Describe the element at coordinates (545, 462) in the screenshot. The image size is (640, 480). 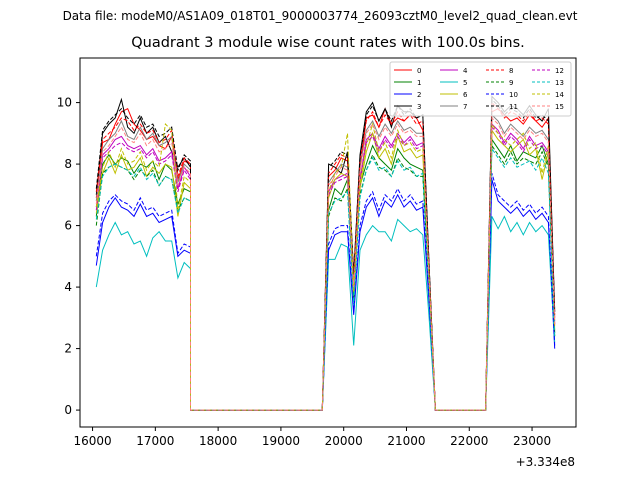
I see `x-offset-label: +3.334e8` at that location.